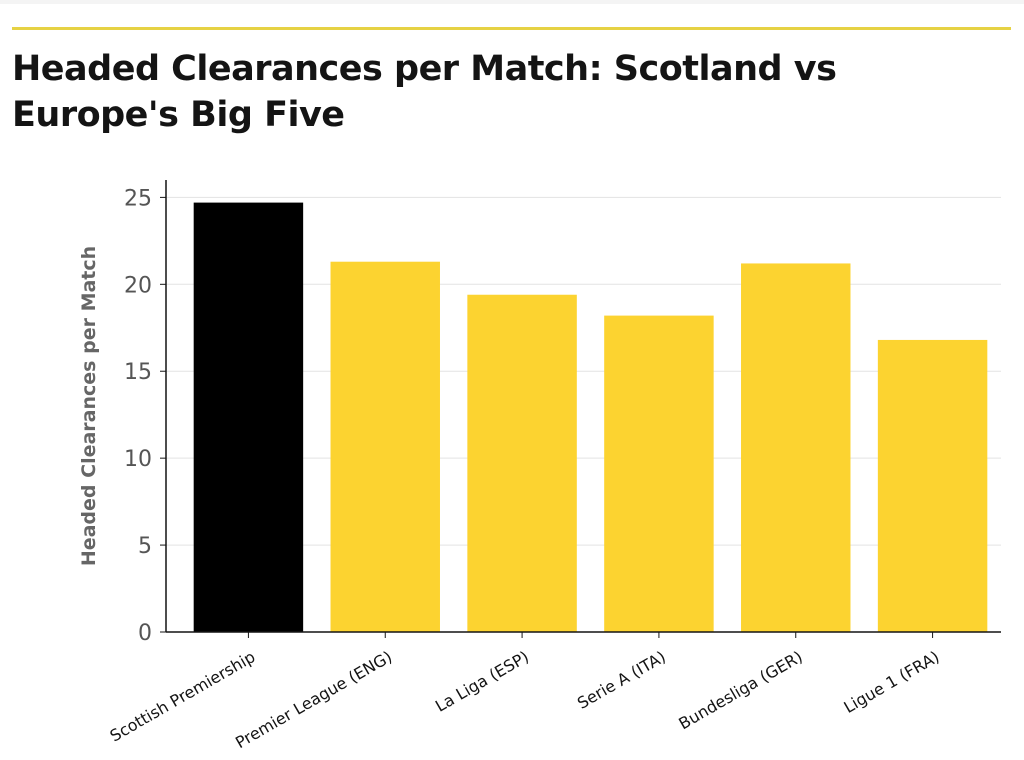  Describe the element at coordinates (138, 372) in the screenshot. I see `y-tick-label: 15` at that location.